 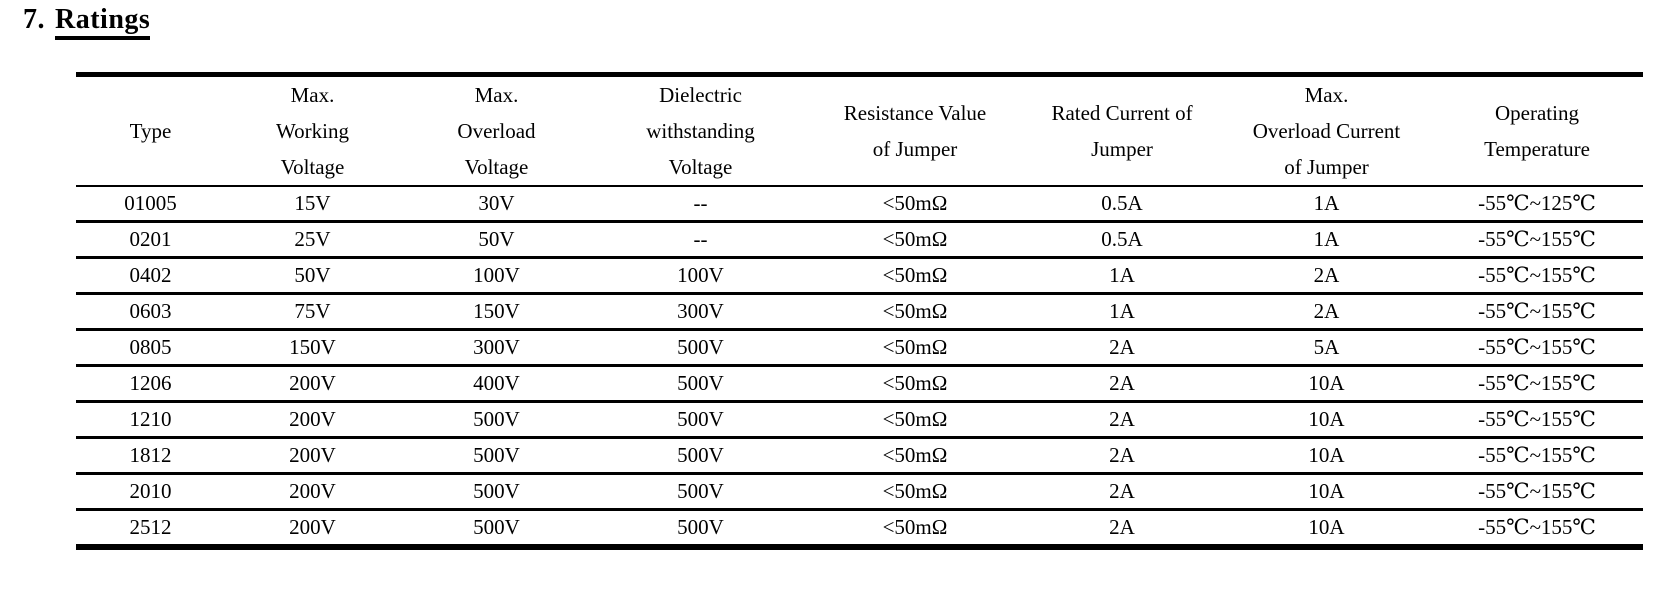 What do you see at coordinates (150, 312) in the screenshot?
I see `cell-type: 0603` at bounding box center [150, 312].